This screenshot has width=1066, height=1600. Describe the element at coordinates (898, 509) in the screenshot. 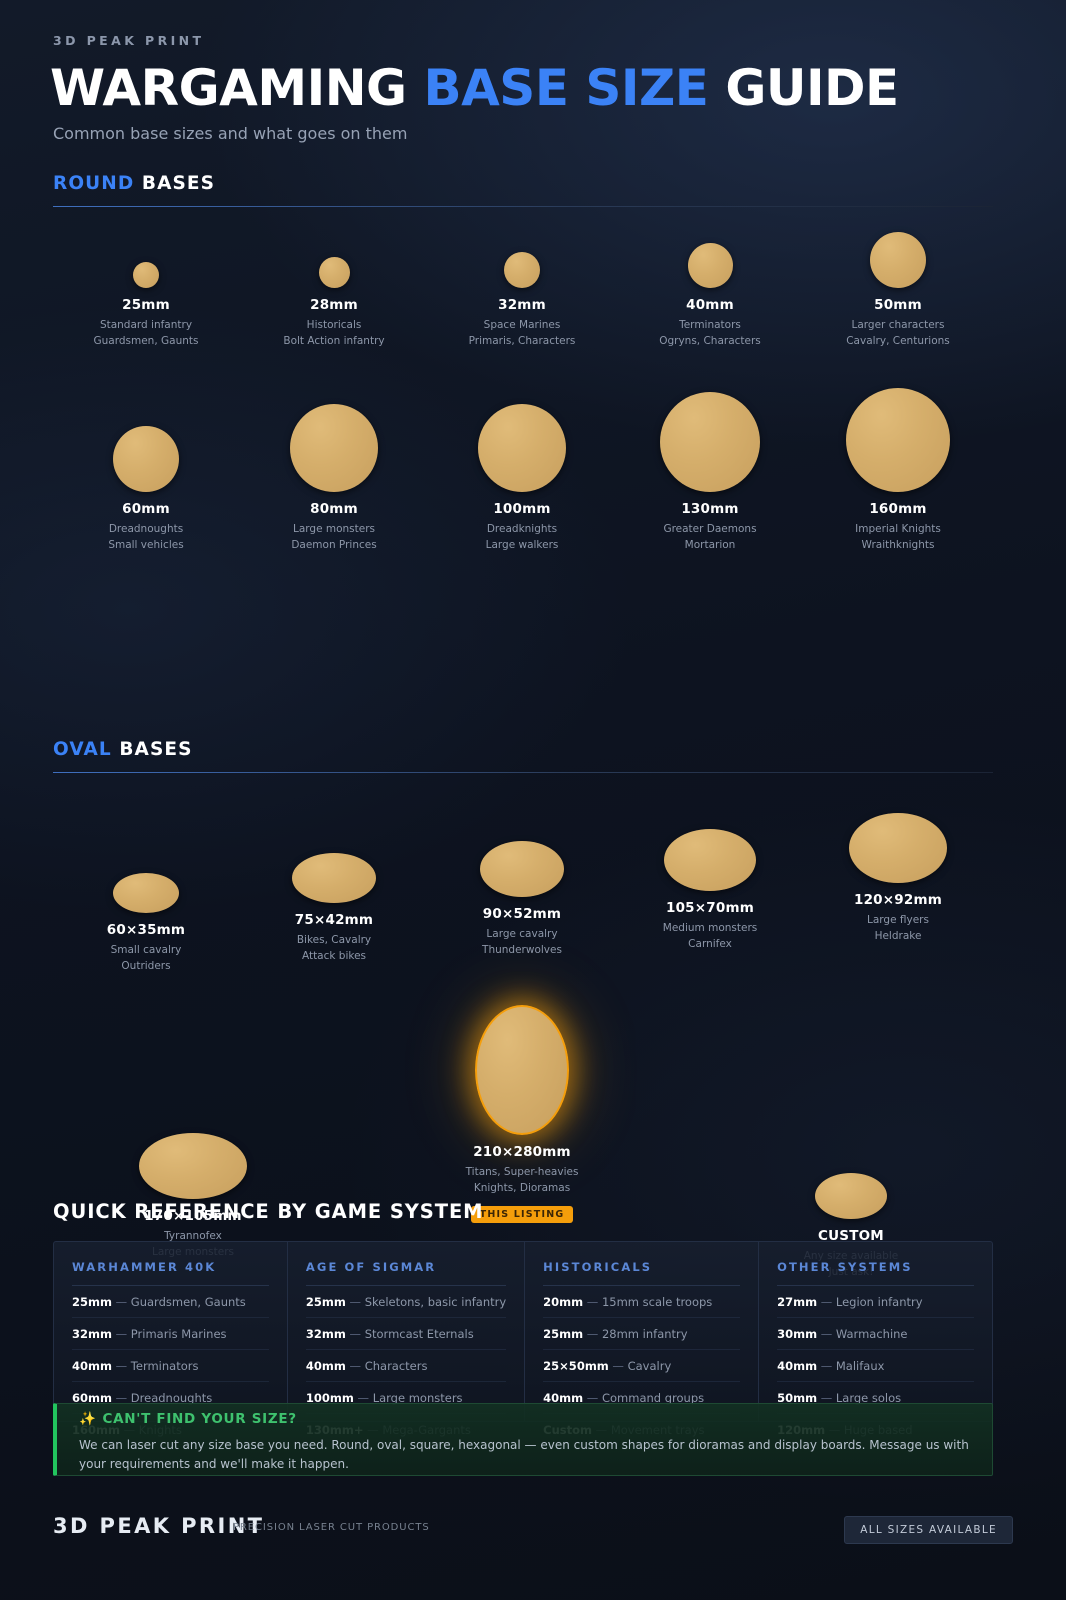

I see `base-size-label: 160mm` at that location.